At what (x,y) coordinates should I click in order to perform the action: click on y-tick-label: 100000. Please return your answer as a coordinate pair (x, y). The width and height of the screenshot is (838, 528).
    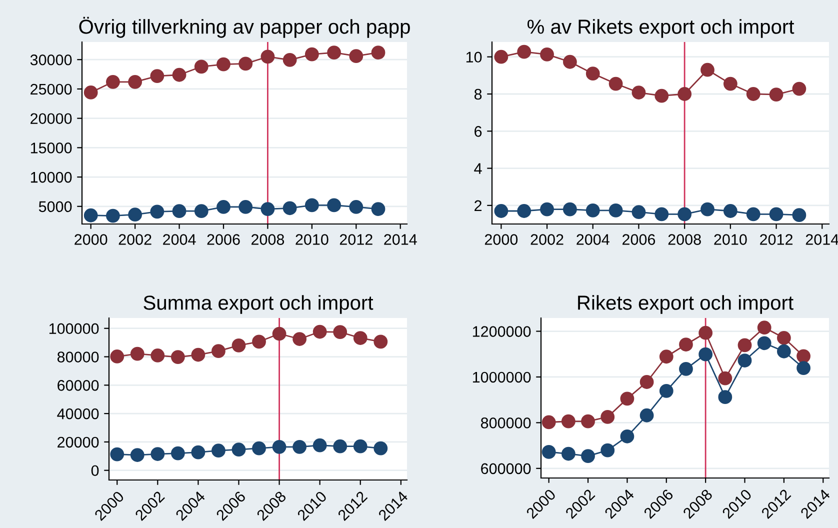
    Looking at the image, I should click on (74, 328).